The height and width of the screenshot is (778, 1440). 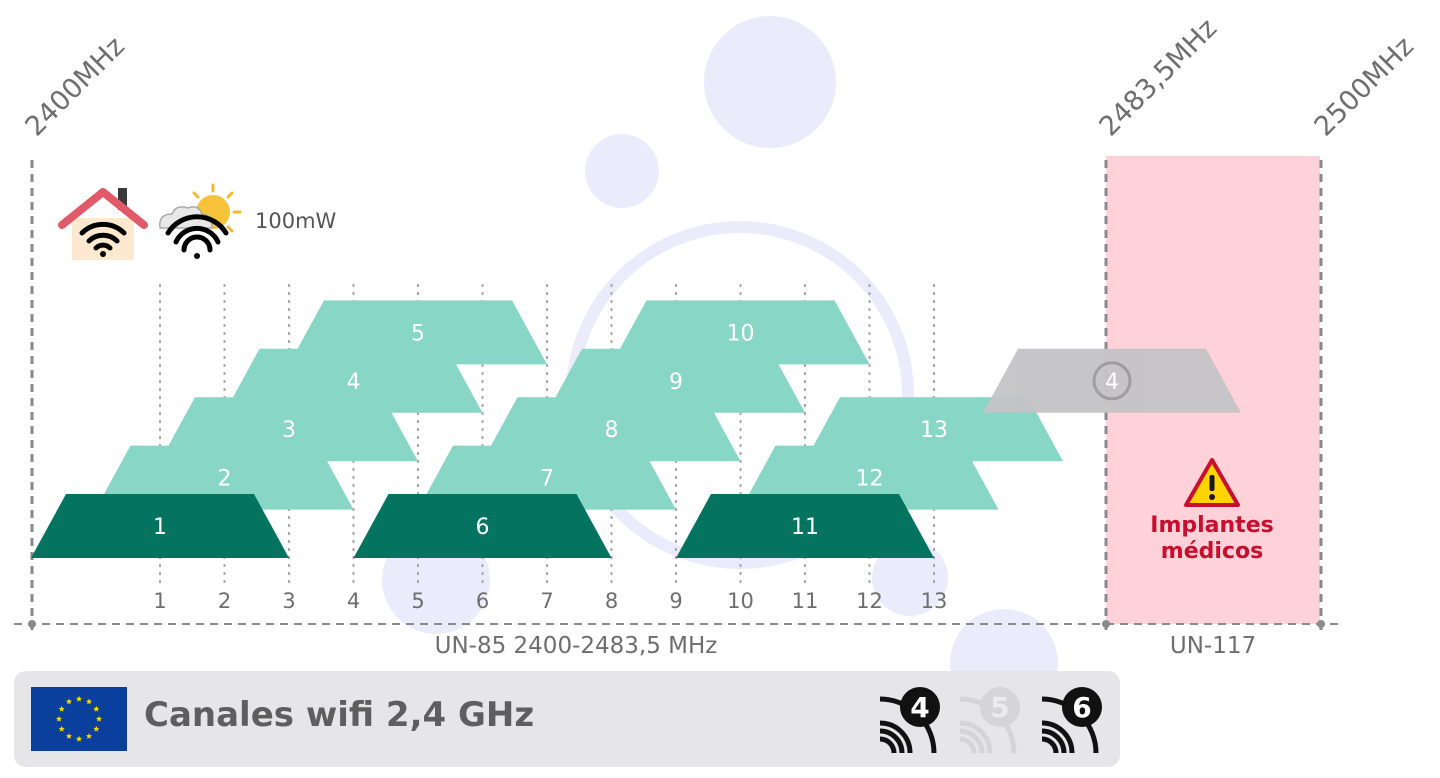 I want to click on channel-block-2-shape, so click(x=224, y=477).